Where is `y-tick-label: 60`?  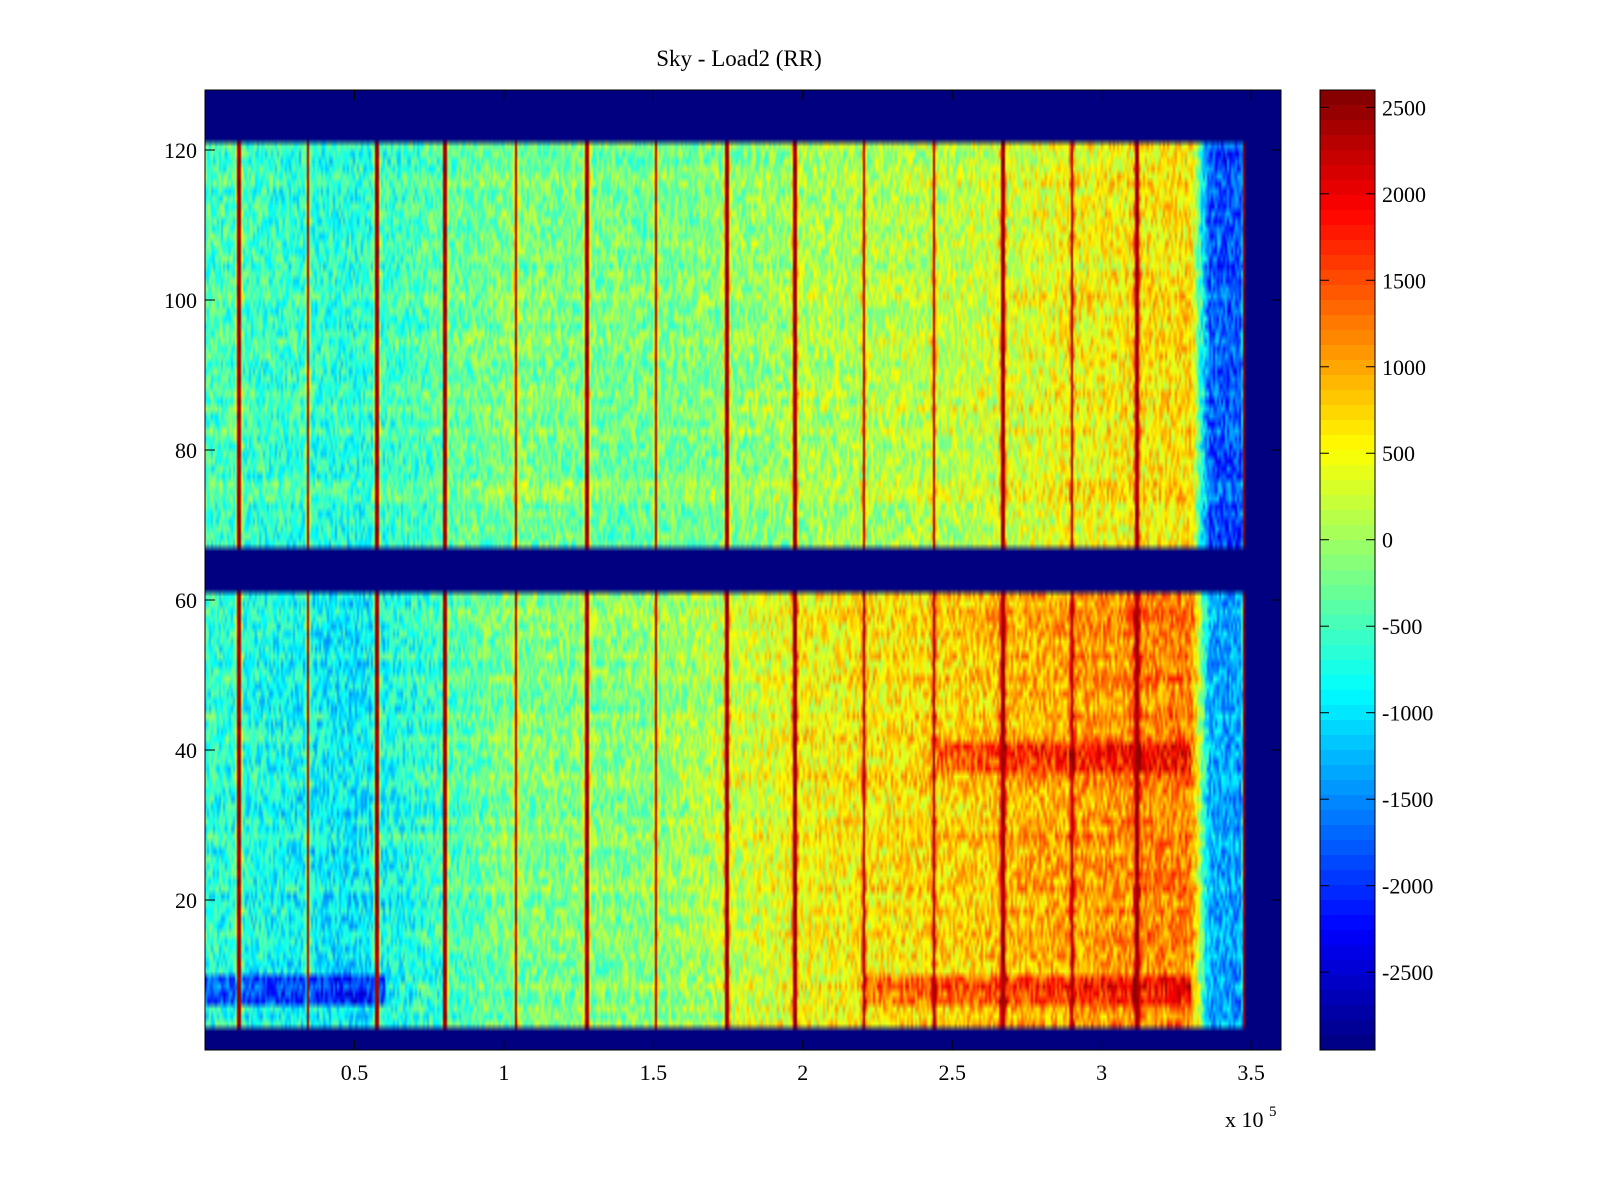
y-tick-label: 60 is located at coordinates (186, 600).